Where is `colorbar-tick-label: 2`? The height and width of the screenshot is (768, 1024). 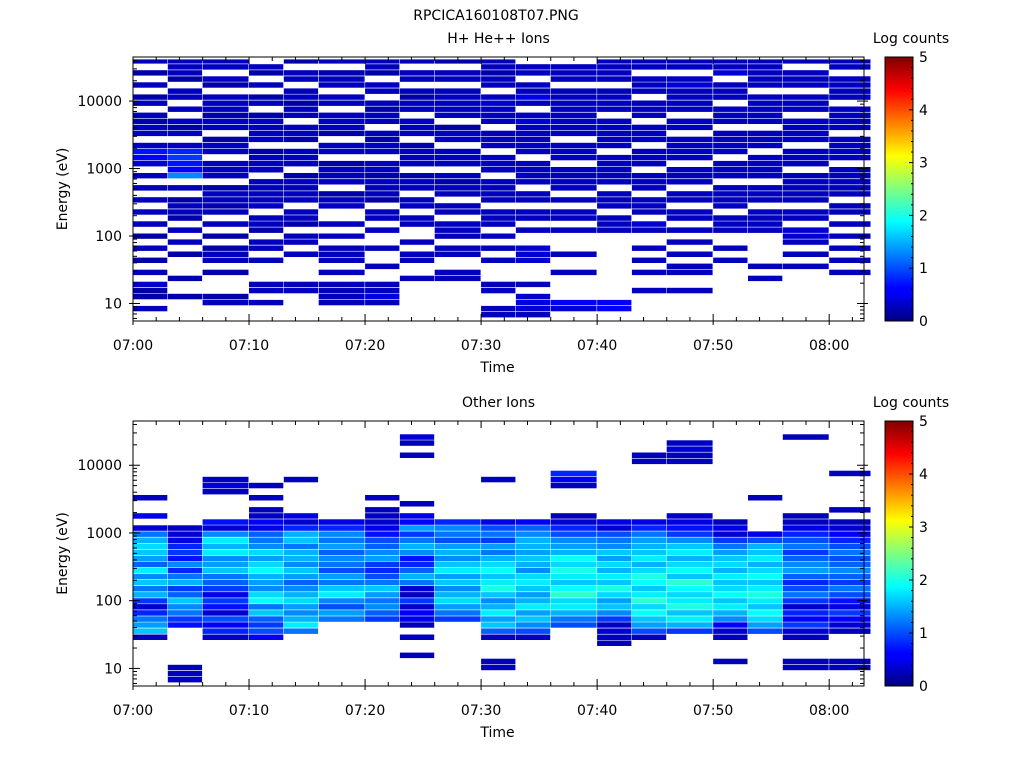
colorbar-tick-label: 2 is located at coordinates (923, 581).